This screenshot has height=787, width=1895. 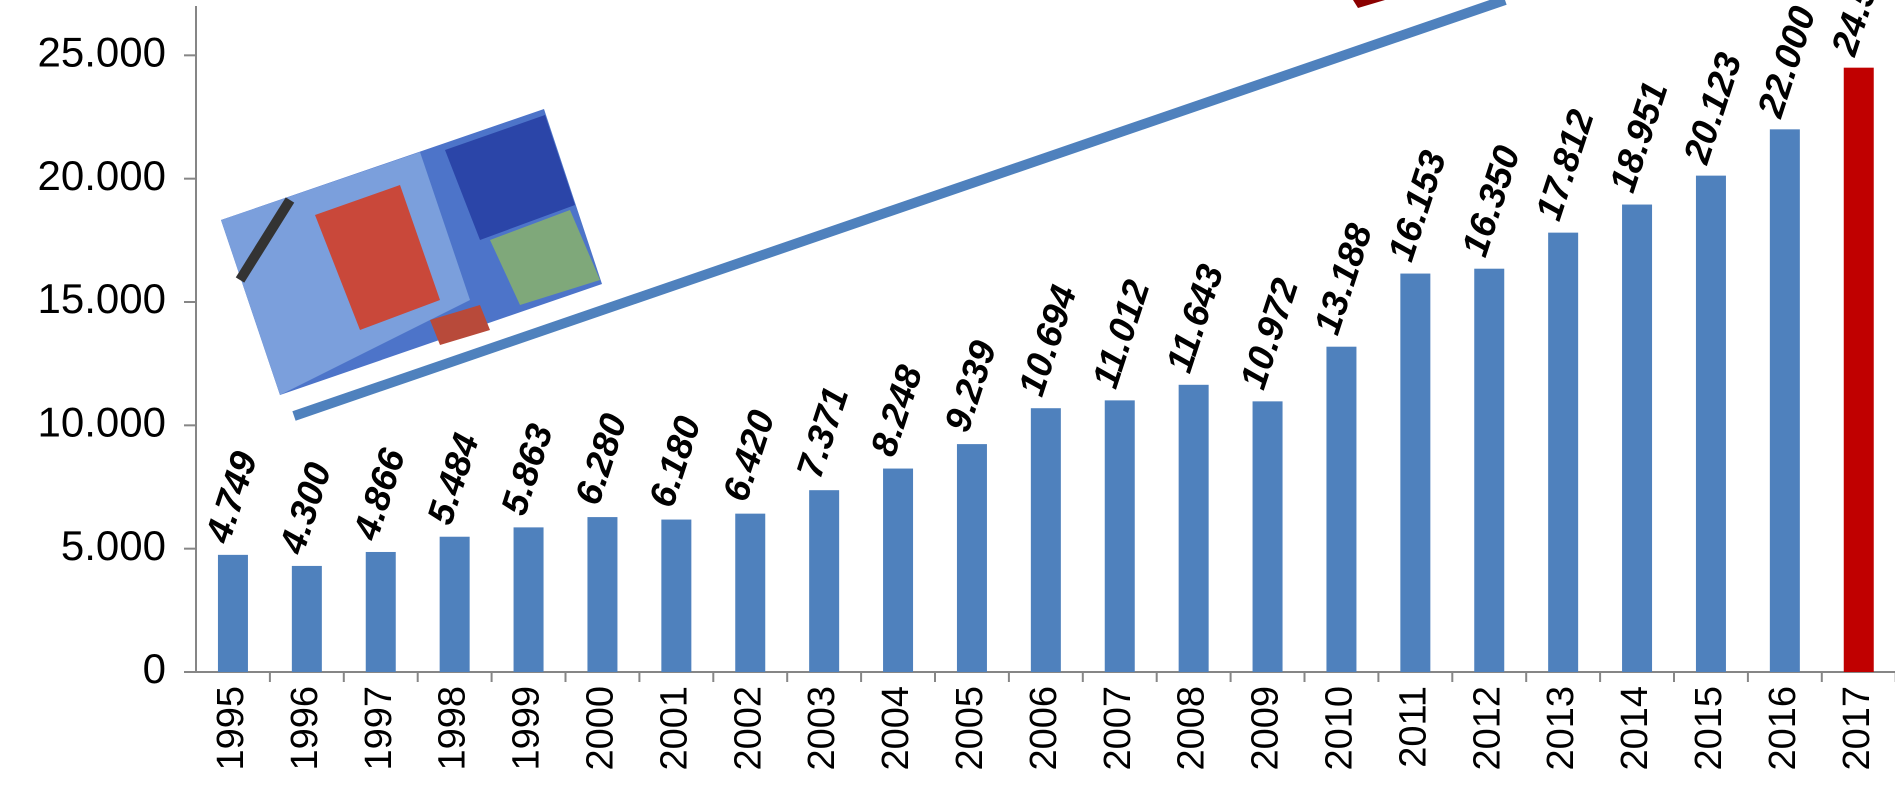 I want to click on x-tick-label: 2016, so click(x=1783, y=728).